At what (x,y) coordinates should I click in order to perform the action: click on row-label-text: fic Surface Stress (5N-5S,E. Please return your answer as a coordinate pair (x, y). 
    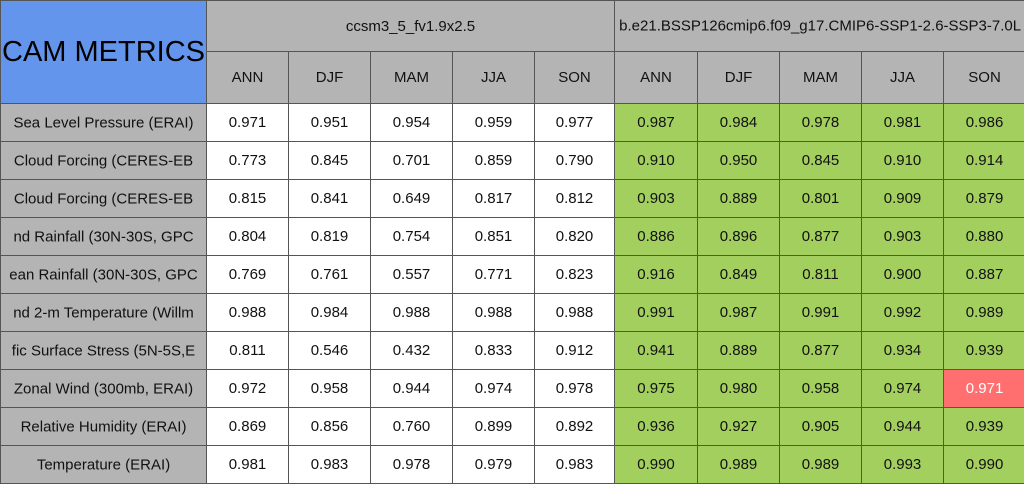
    Looking at the image, I should click on (103, 350).